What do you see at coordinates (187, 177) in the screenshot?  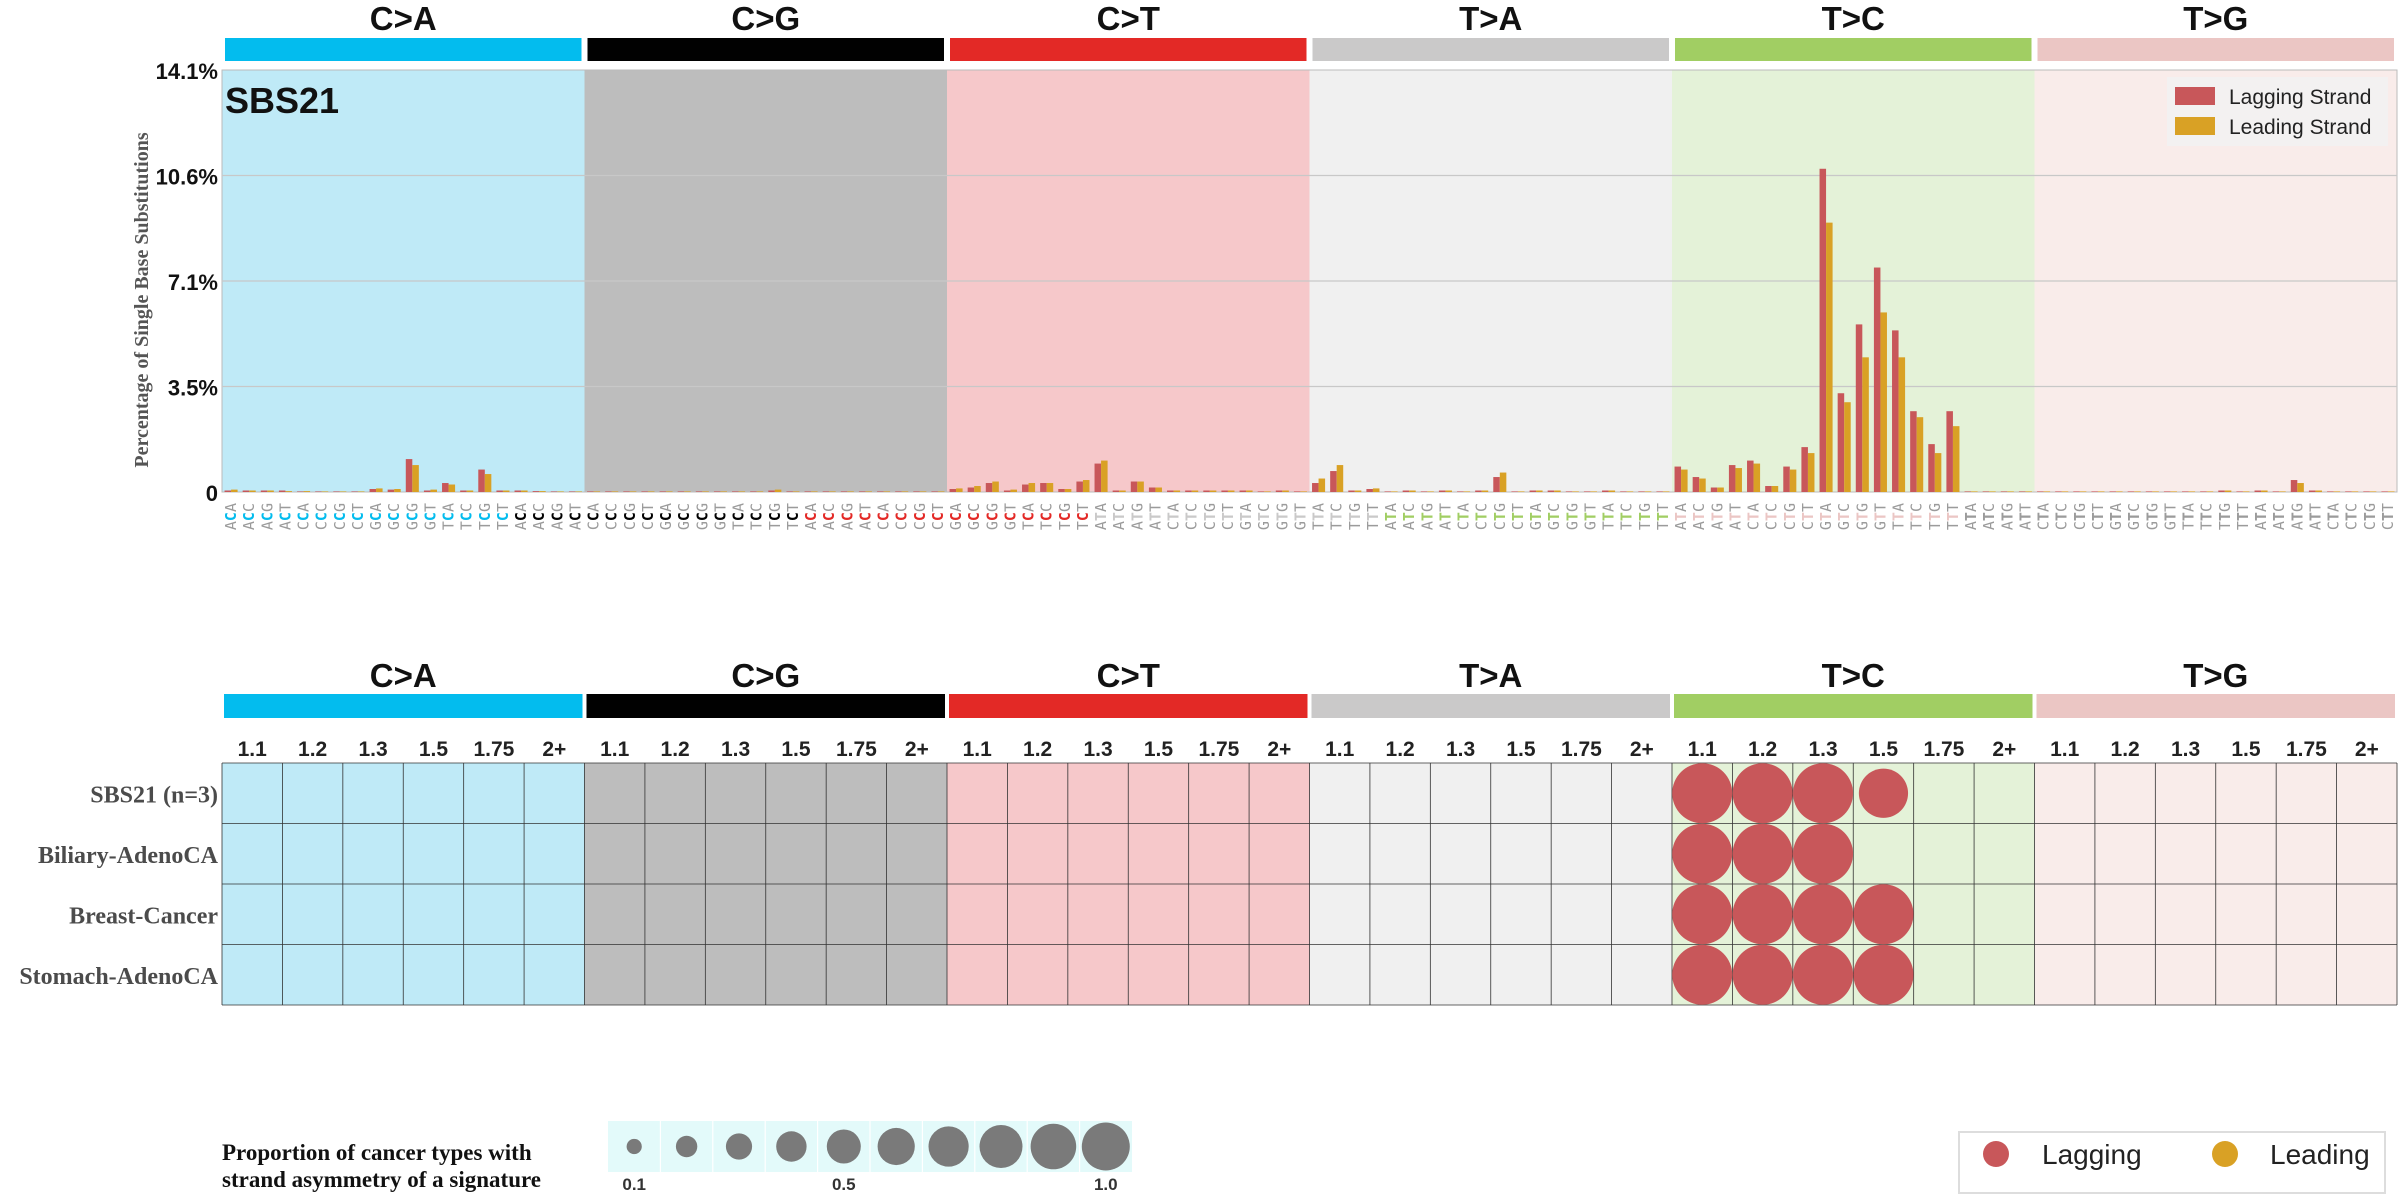 I see `y-tick-label: 10.6%` at bounding box center [187, 177].